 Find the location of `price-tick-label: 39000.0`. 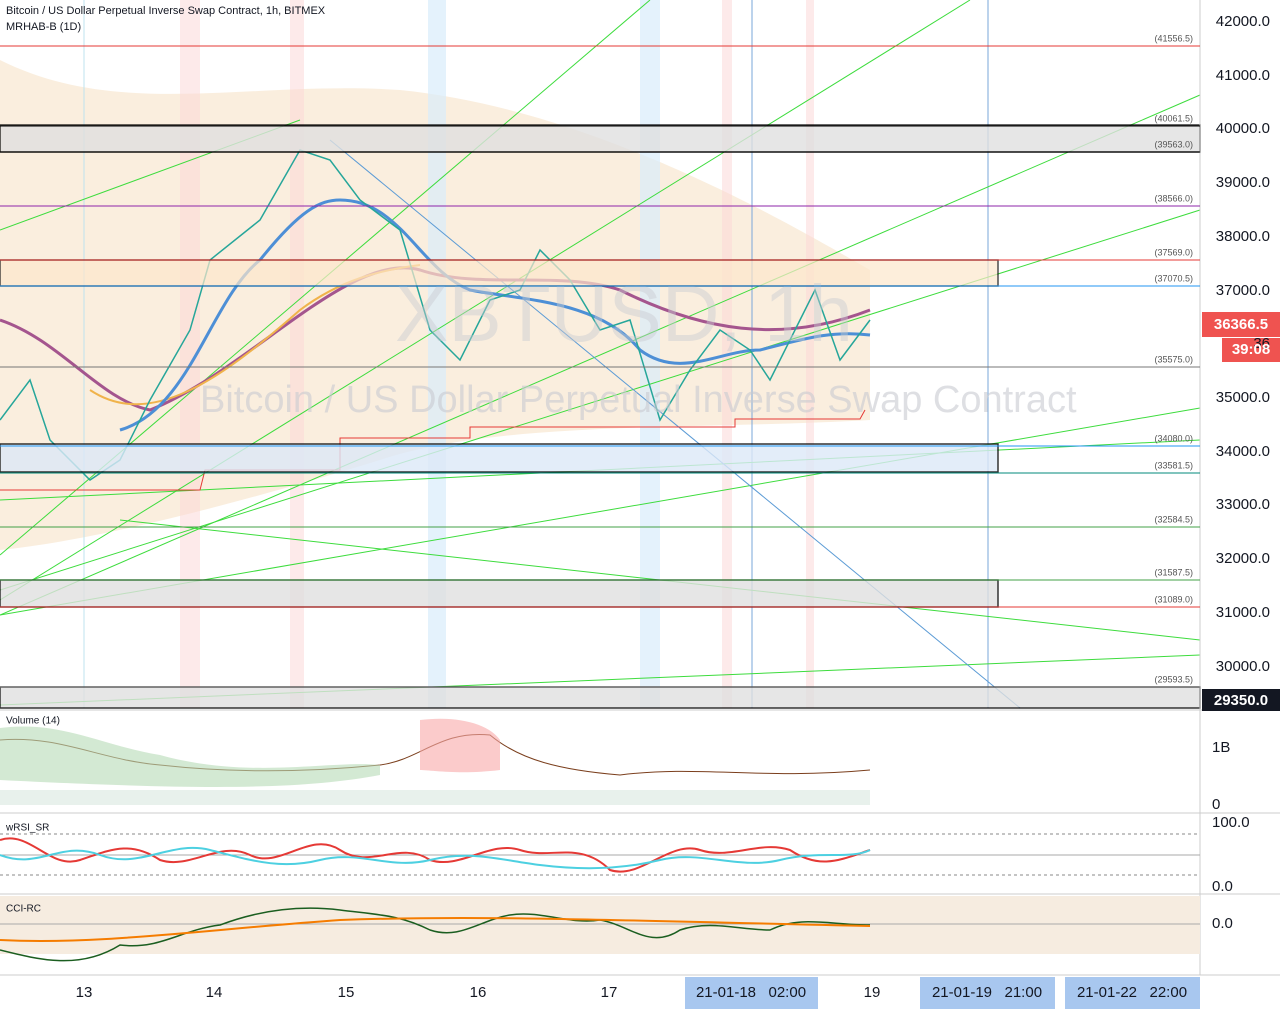

price-tick-label: 39000.0 is located at coordinates (1243, 182).